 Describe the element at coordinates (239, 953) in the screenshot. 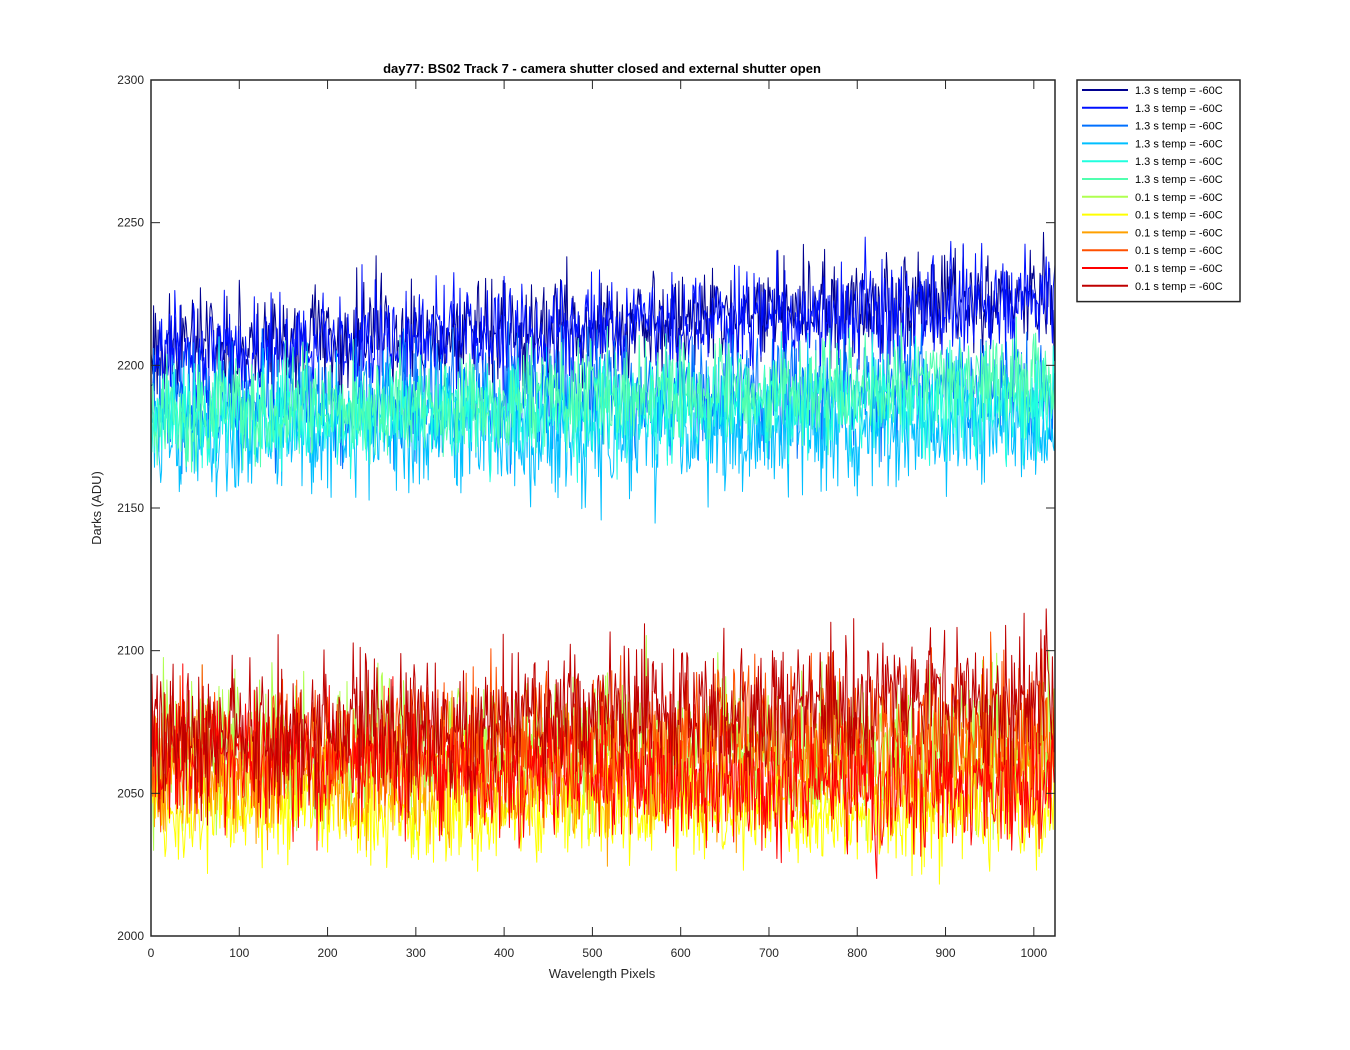

I see `x-tick-label: 100` at that location.